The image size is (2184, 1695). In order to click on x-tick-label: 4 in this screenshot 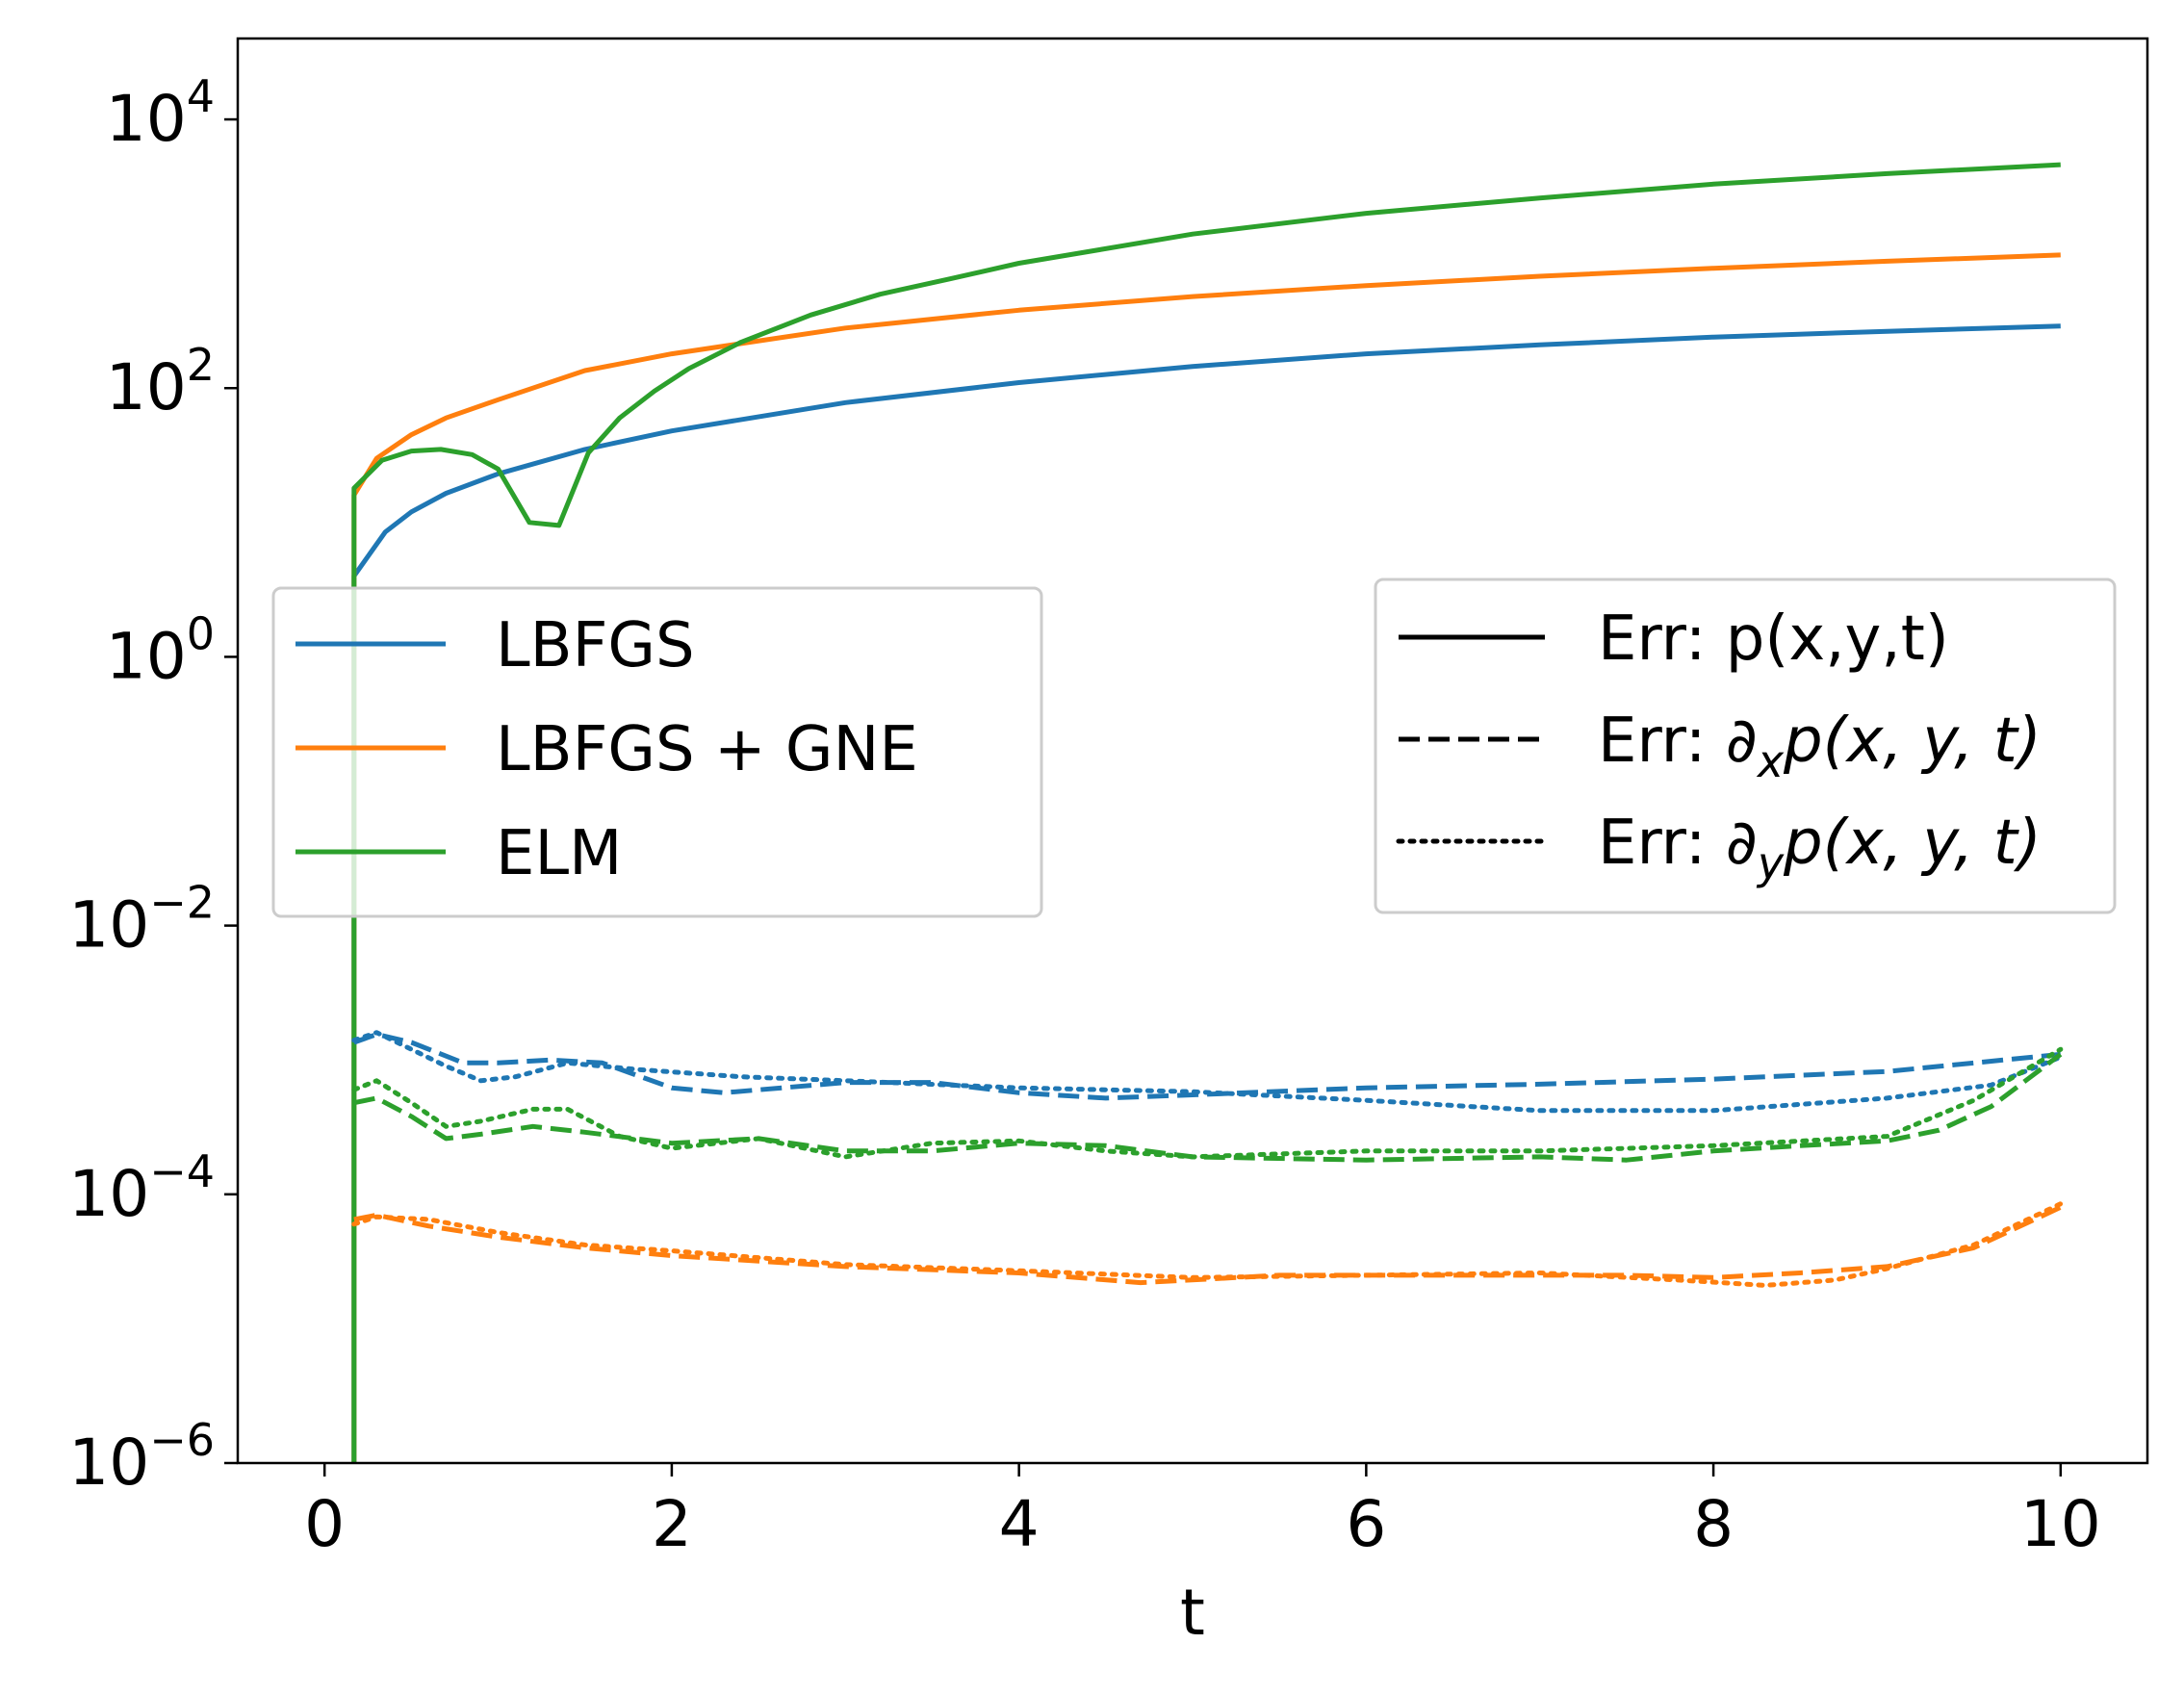, I will do `click(1020, 1524)`.